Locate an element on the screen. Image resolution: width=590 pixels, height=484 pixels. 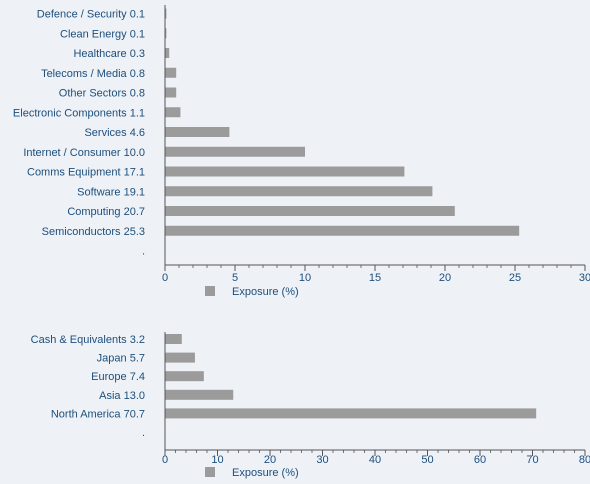
x-tick-label: 40 is located at coordinates (375, 460).